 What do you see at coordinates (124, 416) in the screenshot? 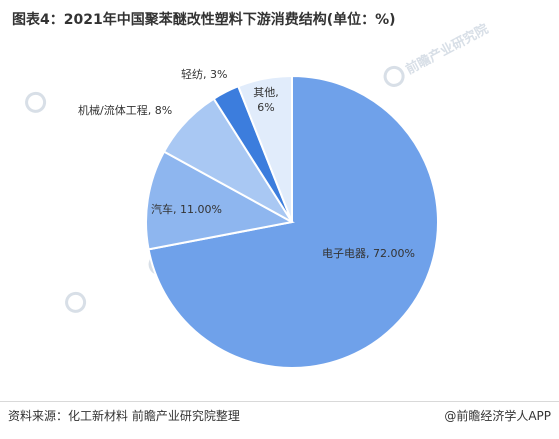
I see `source-note: 资料来源：化工新材料 前瞻产业研究院整理` at bounding box center [124, 416].